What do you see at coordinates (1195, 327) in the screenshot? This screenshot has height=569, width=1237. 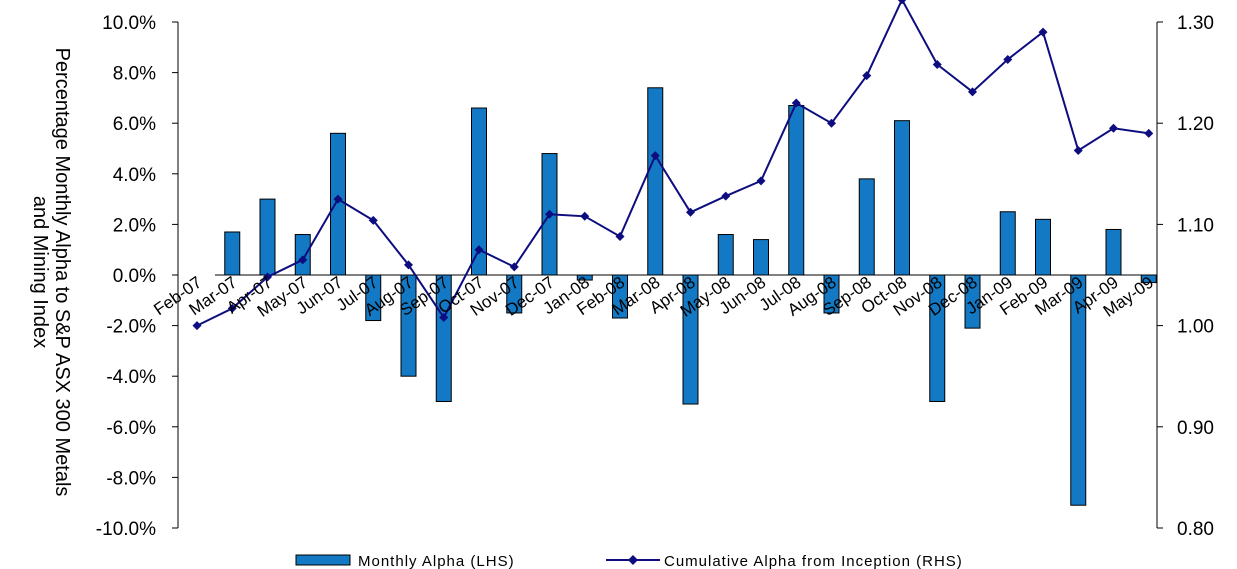 I see `right-tick-label: 1.00` at bounding box center [1195, 327].